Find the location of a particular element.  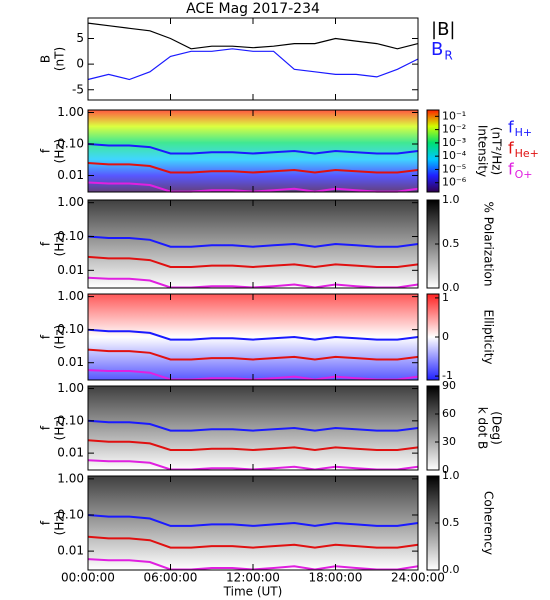

colorbar-tick-label: 10⁻⁴ is located at coordinates (454, 155).